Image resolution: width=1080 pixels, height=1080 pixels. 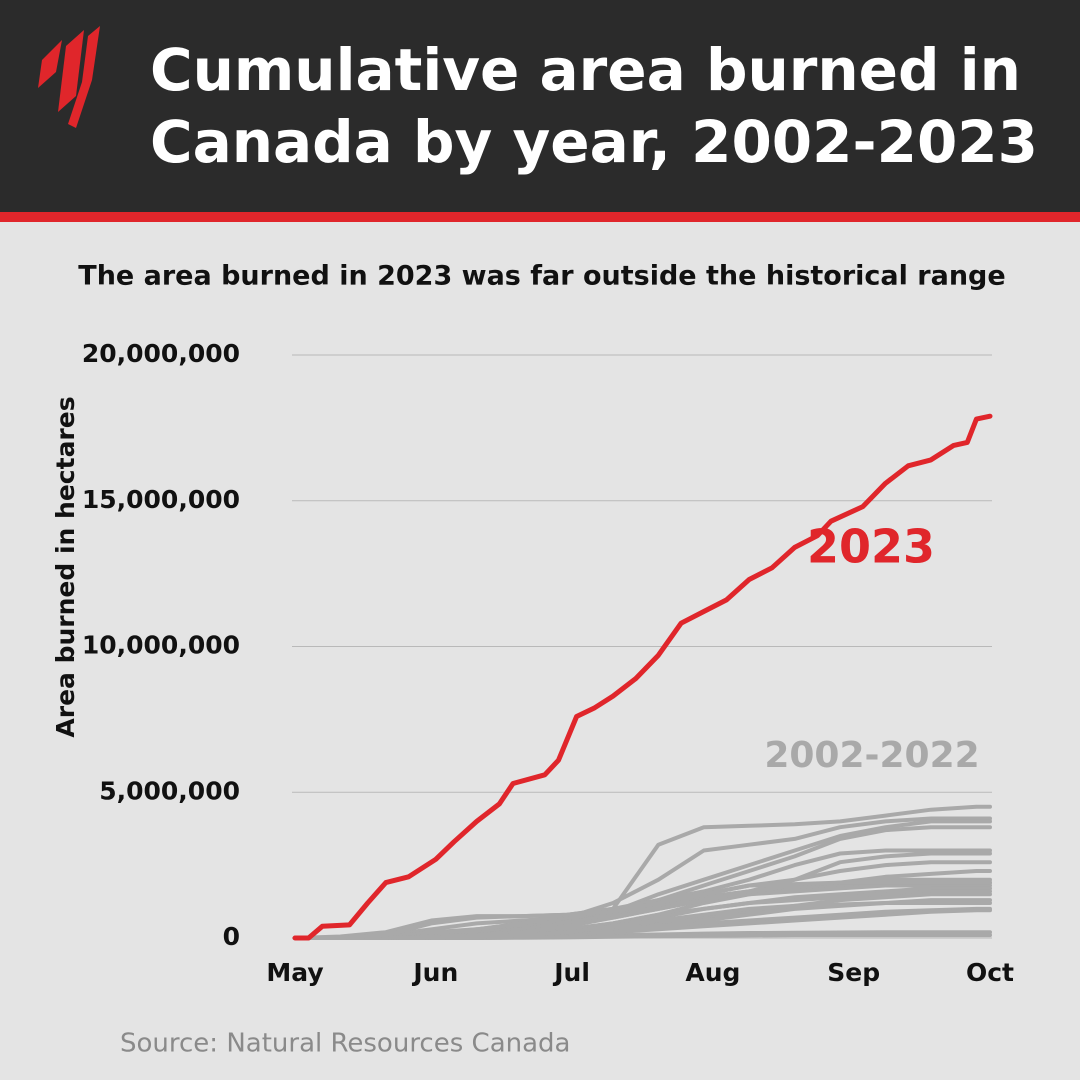 What do you see at coordinates (161, 645) in the screenshot?
I see `y-tick-label: 10,000,000` at bounding box center [161, 645].